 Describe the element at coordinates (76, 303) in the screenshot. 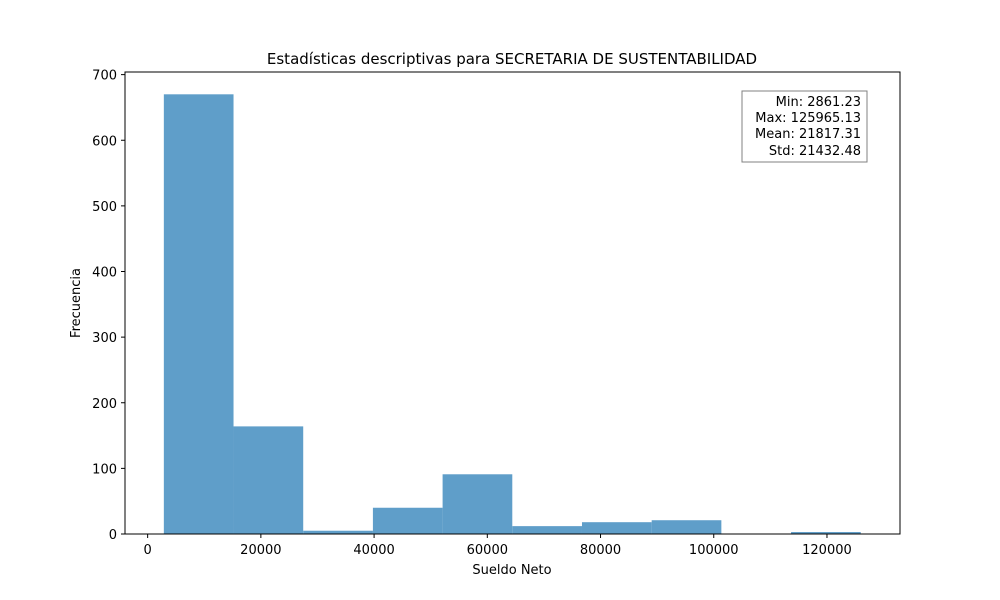

I see `y-axis-label: Frecuencia` at that location.